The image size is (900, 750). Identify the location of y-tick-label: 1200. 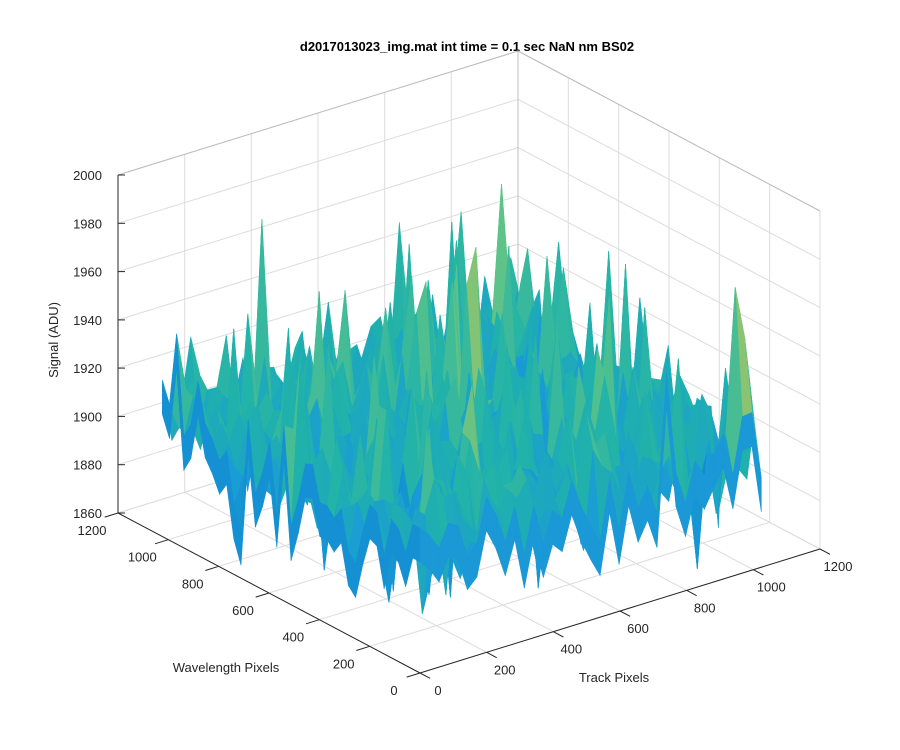
(92, 530).